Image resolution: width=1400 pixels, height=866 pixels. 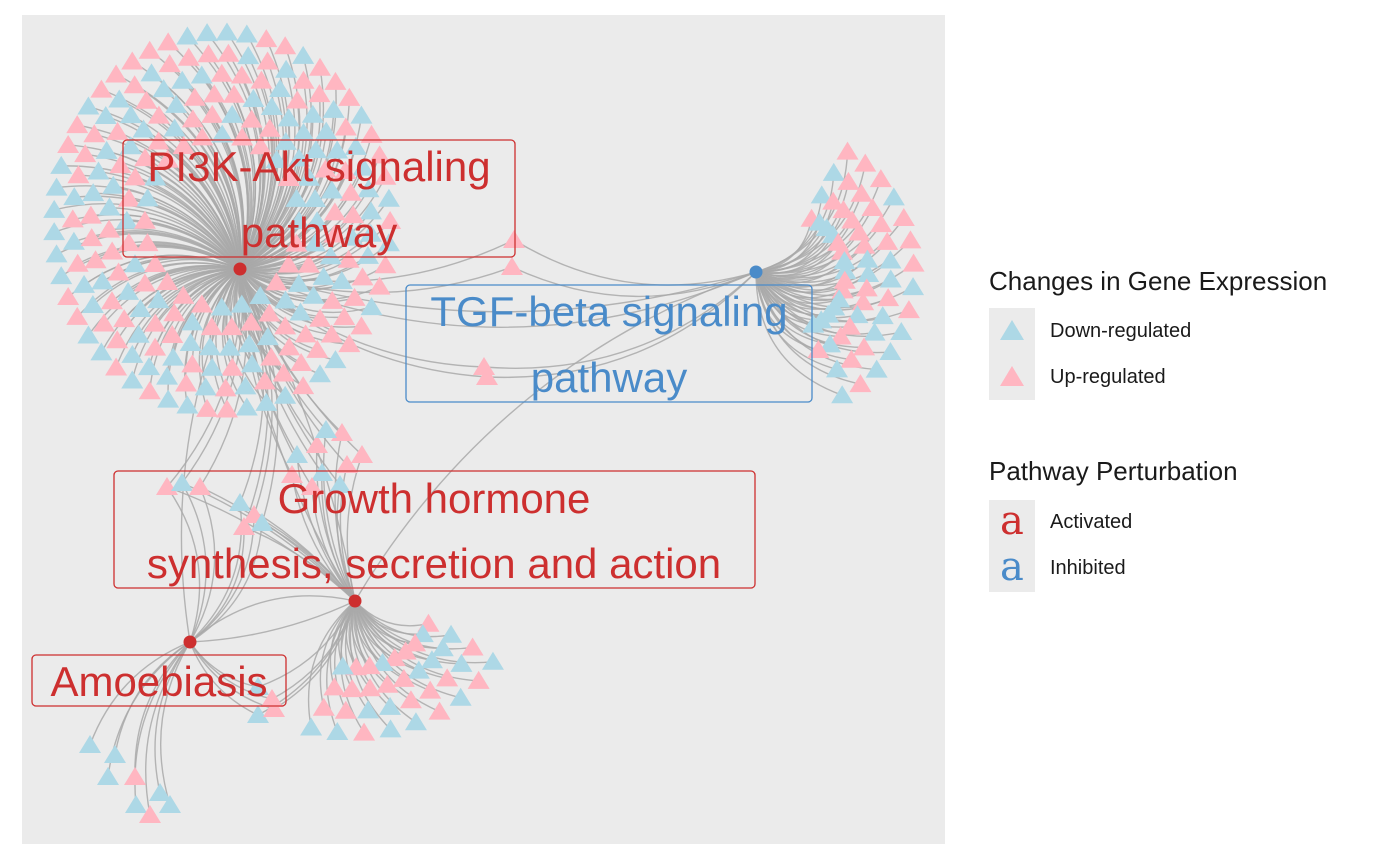 I want to click on legend-label-up-regulated: Up-regulated, so click(x=1108, y=377).